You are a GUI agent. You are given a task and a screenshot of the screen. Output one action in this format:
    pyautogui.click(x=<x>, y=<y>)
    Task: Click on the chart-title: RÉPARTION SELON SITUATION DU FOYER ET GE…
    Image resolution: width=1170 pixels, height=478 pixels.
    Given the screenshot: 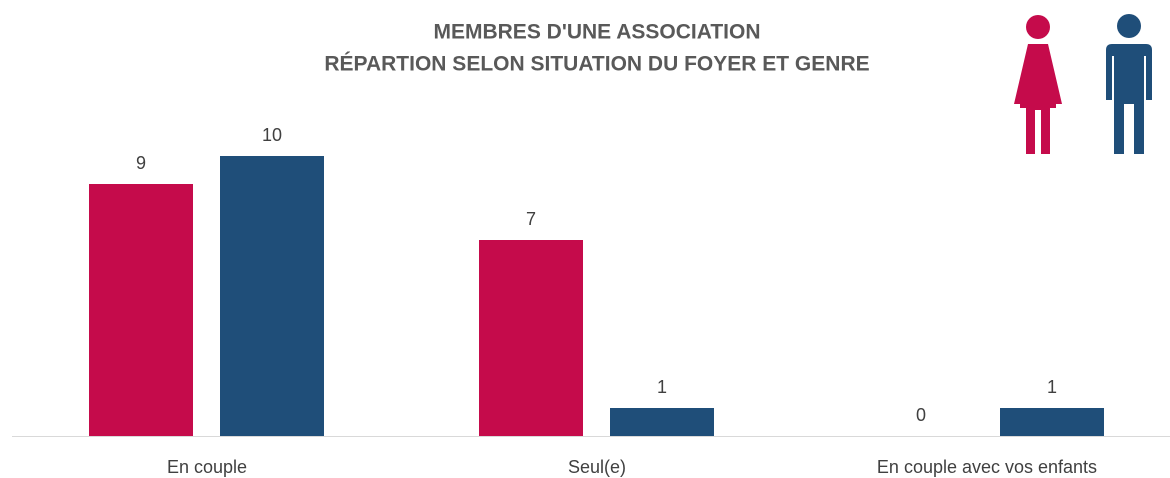 What is the action you would take?
    pyautogui.click(x=596, y=64)
    